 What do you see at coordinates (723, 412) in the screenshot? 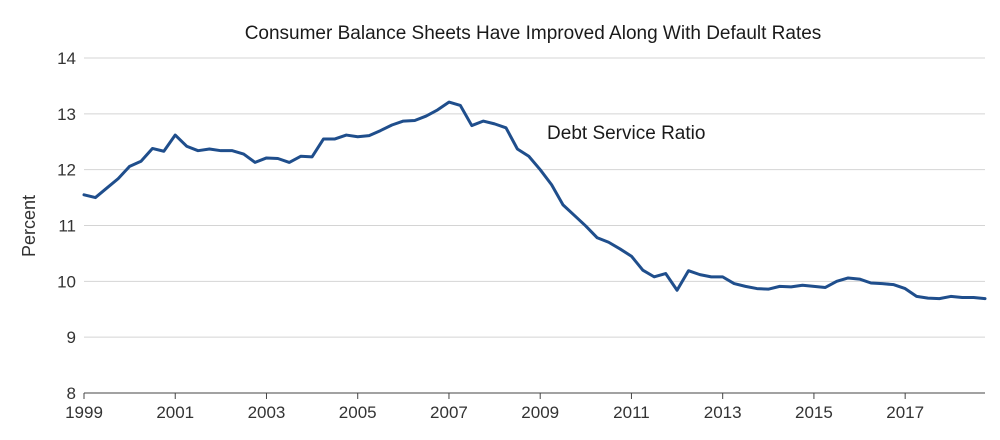
I see `x-tick-label: 2013` at bounding box center [723, 412].